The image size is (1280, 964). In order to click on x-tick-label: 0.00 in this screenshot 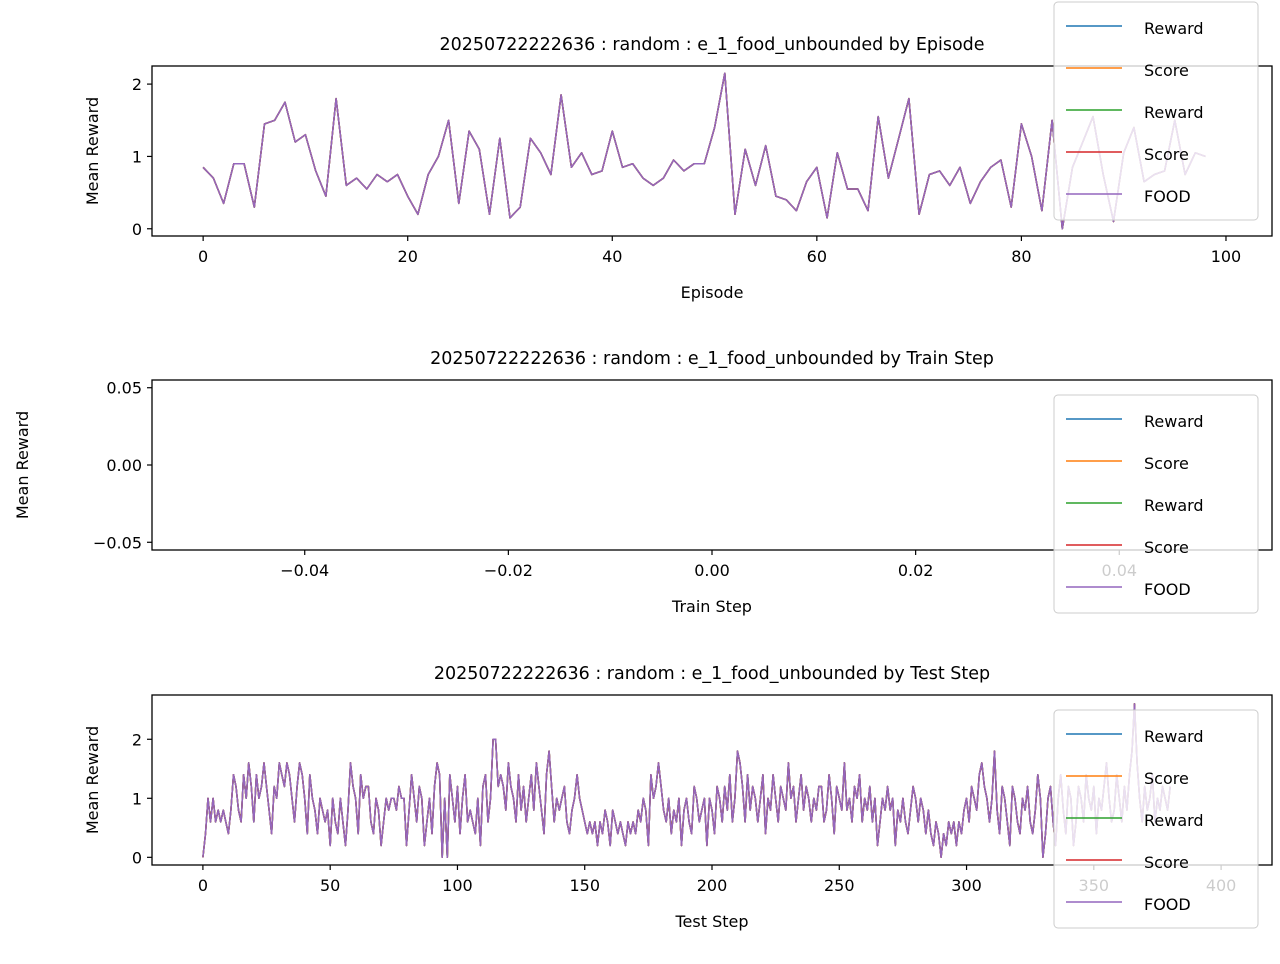, I will do `click(712, 570)`.